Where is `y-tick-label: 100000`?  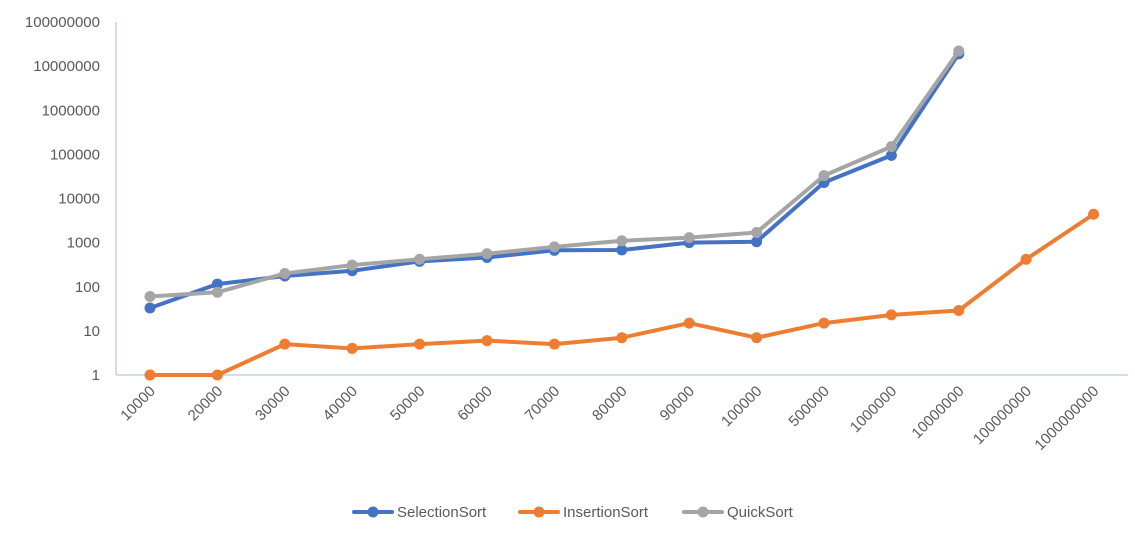 y-tick-label: 100000 is located at coordinates (75, 154).